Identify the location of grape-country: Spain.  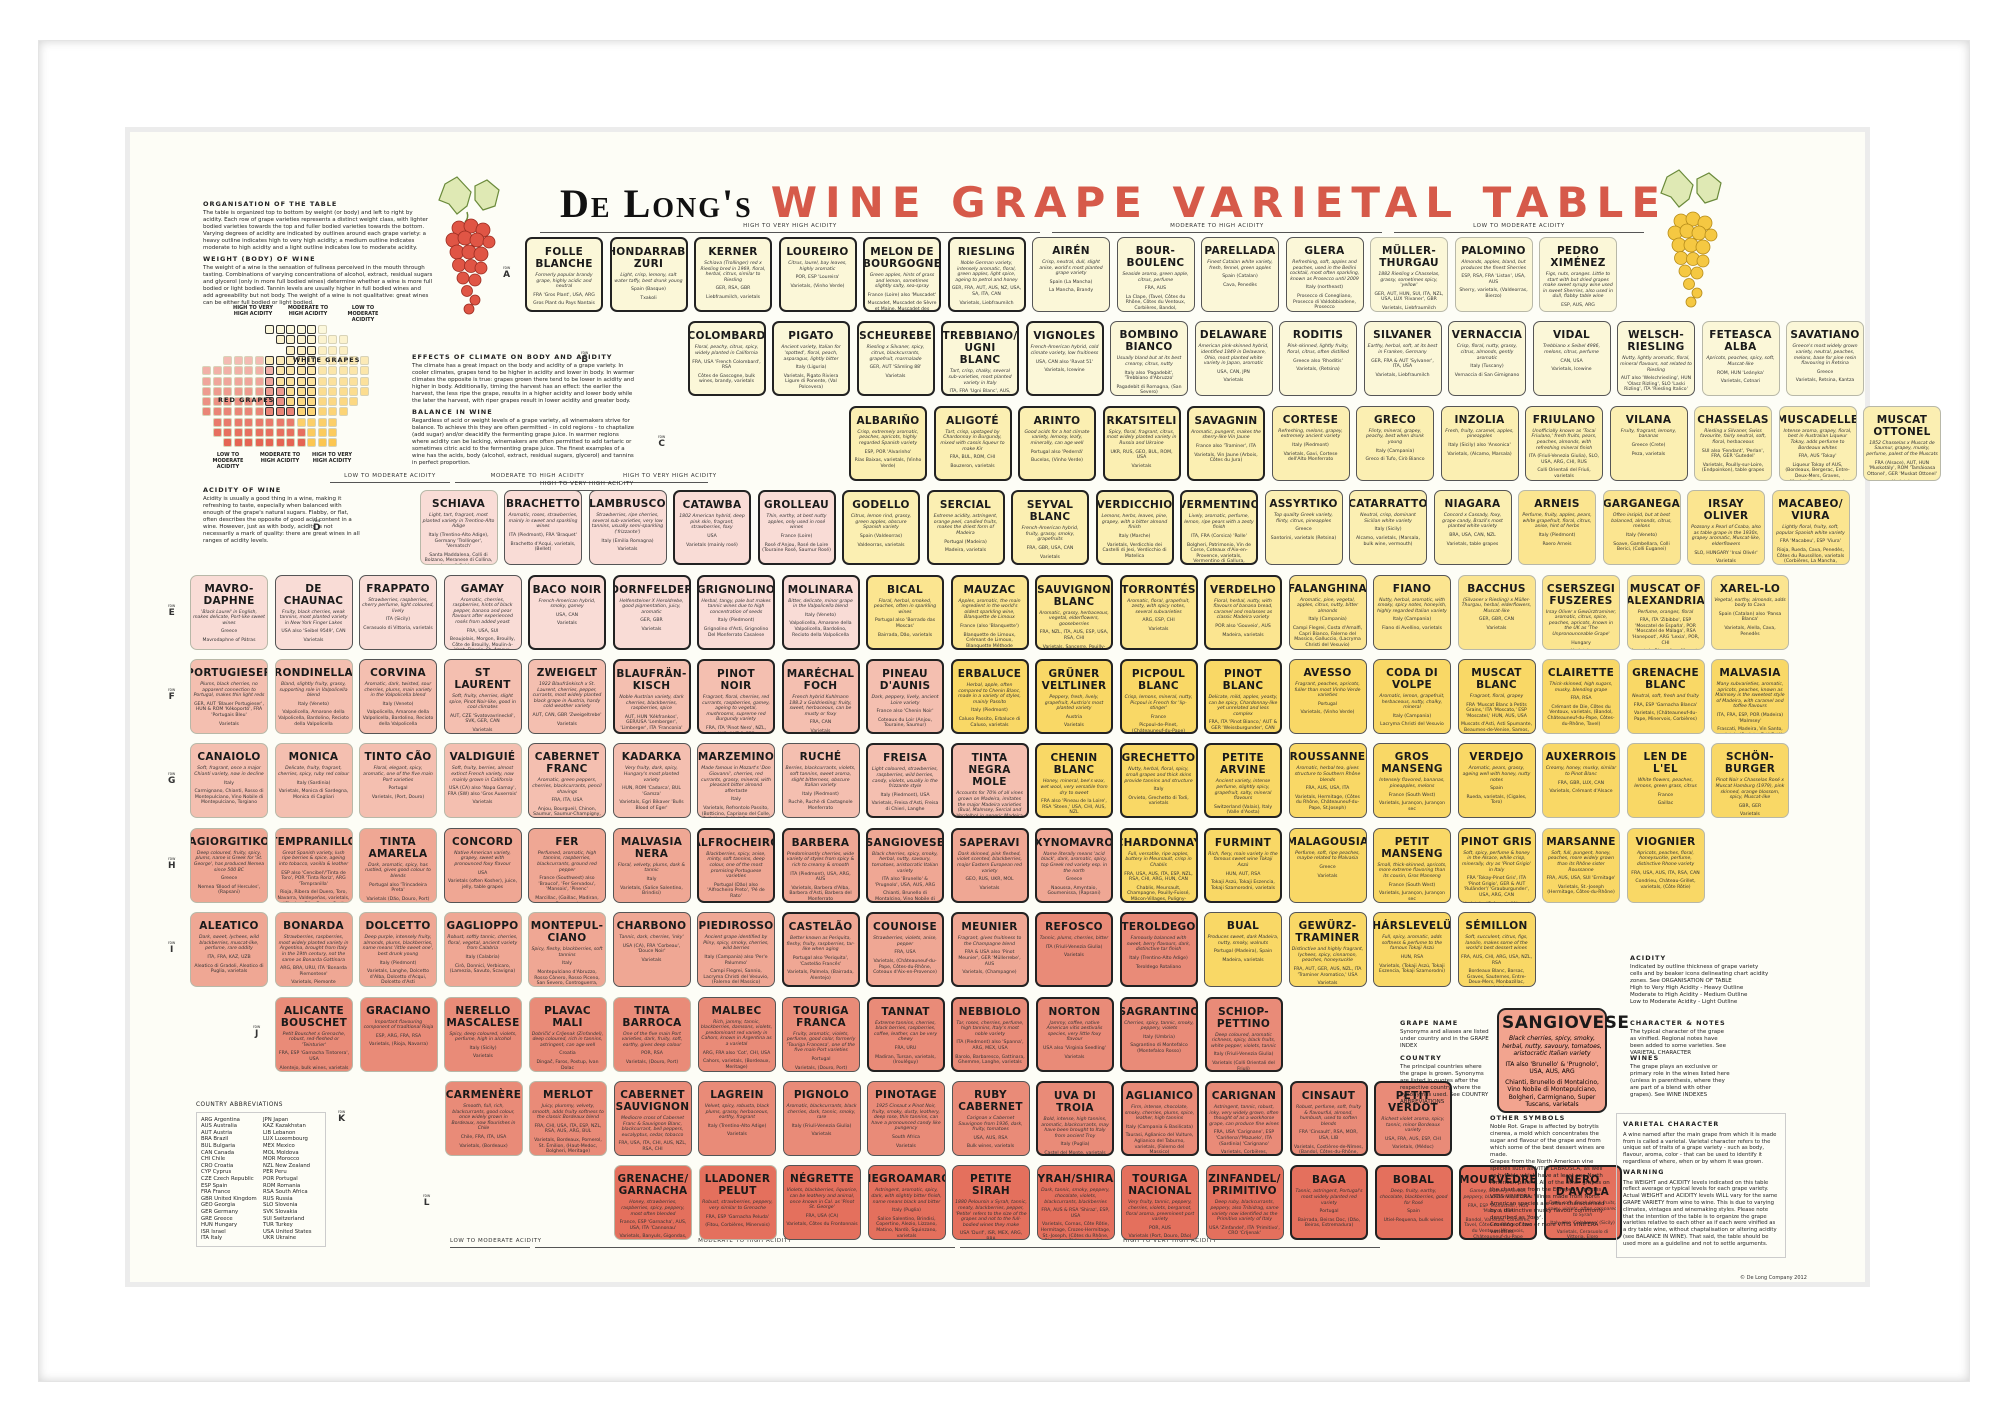
(1413, 1212).